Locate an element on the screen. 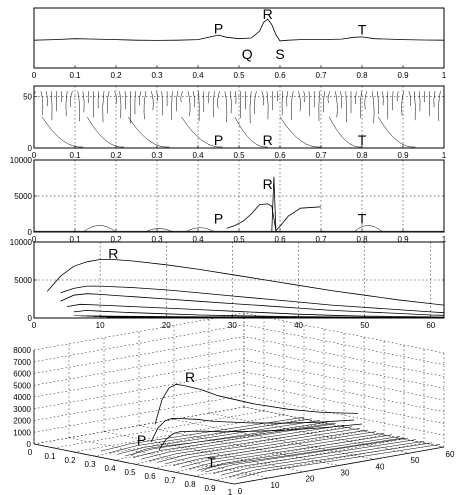  panel4-wave-labels: R is located at coordinates (113, 254).